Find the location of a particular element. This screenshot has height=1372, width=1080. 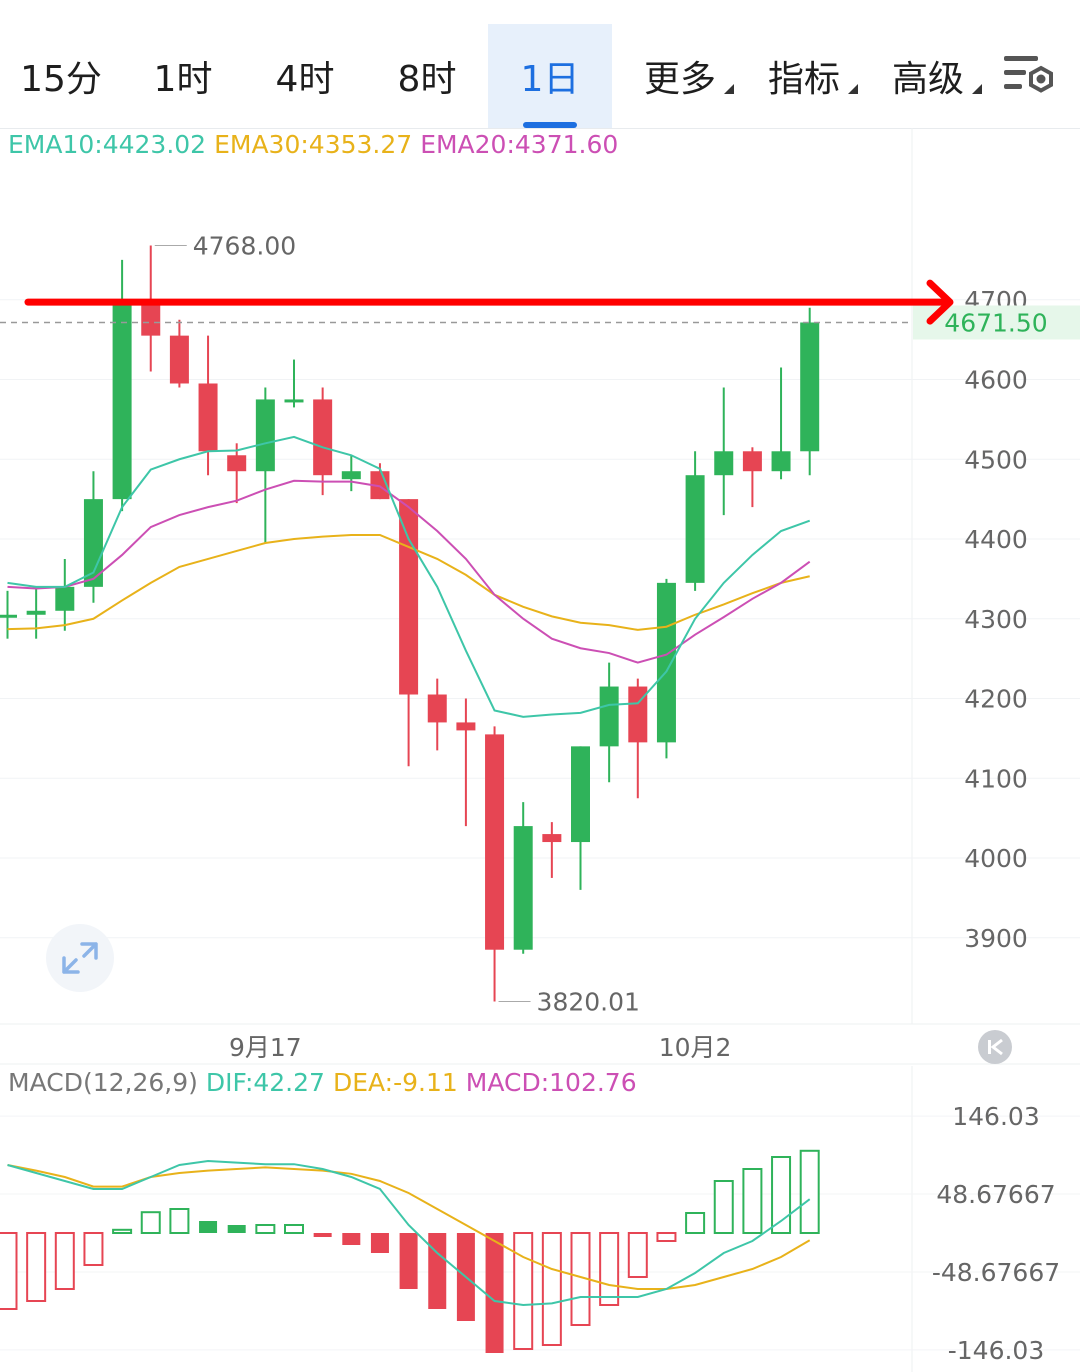

chart-settings-icon is located at coordinates (1029, 77).